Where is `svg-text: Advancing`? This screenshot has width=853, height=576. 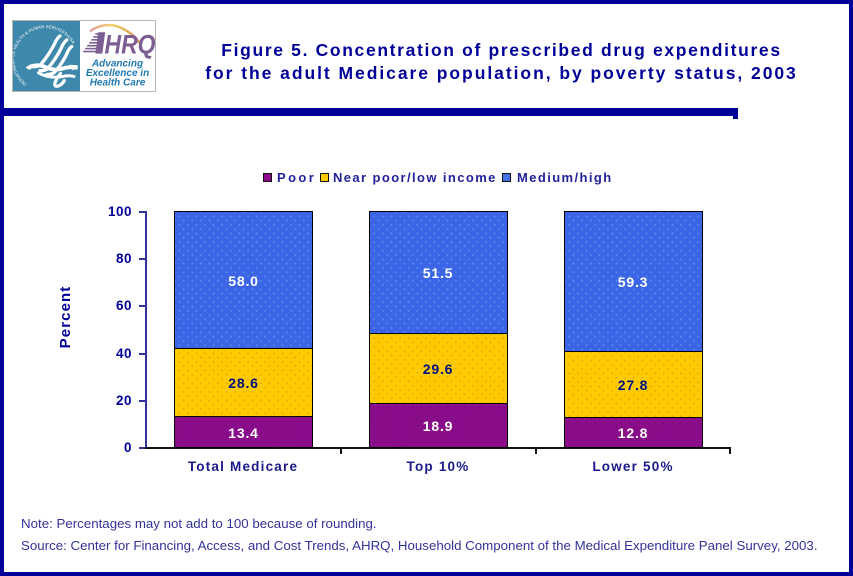
svg-text: Advancing is located at coordinates (117, 63).